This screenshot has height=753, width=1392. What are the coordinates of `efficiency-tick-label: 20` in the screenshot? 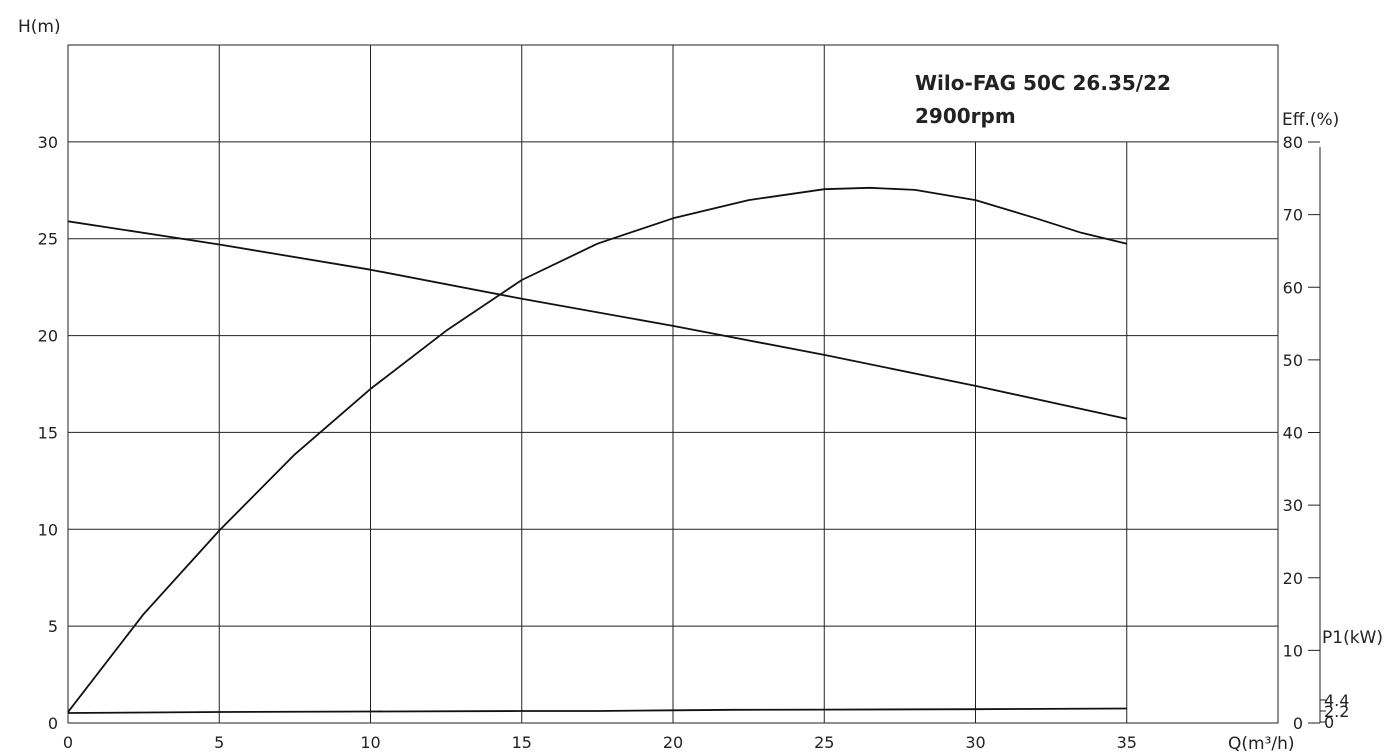 It's located at (1293, 578).